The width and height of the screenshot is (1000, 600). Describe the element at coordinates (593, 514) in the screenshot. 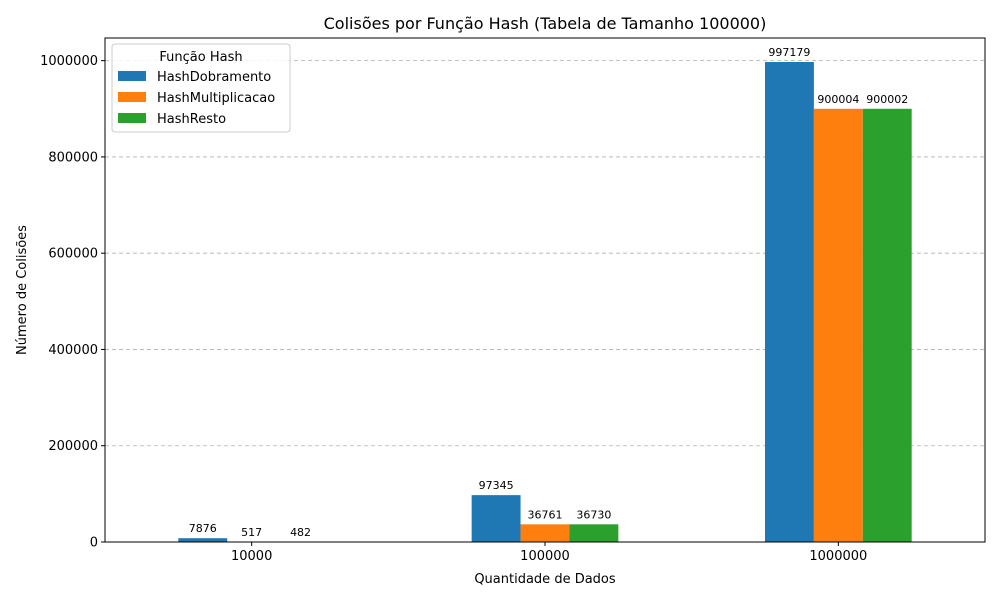

I see `data-label: 36730` at that location.